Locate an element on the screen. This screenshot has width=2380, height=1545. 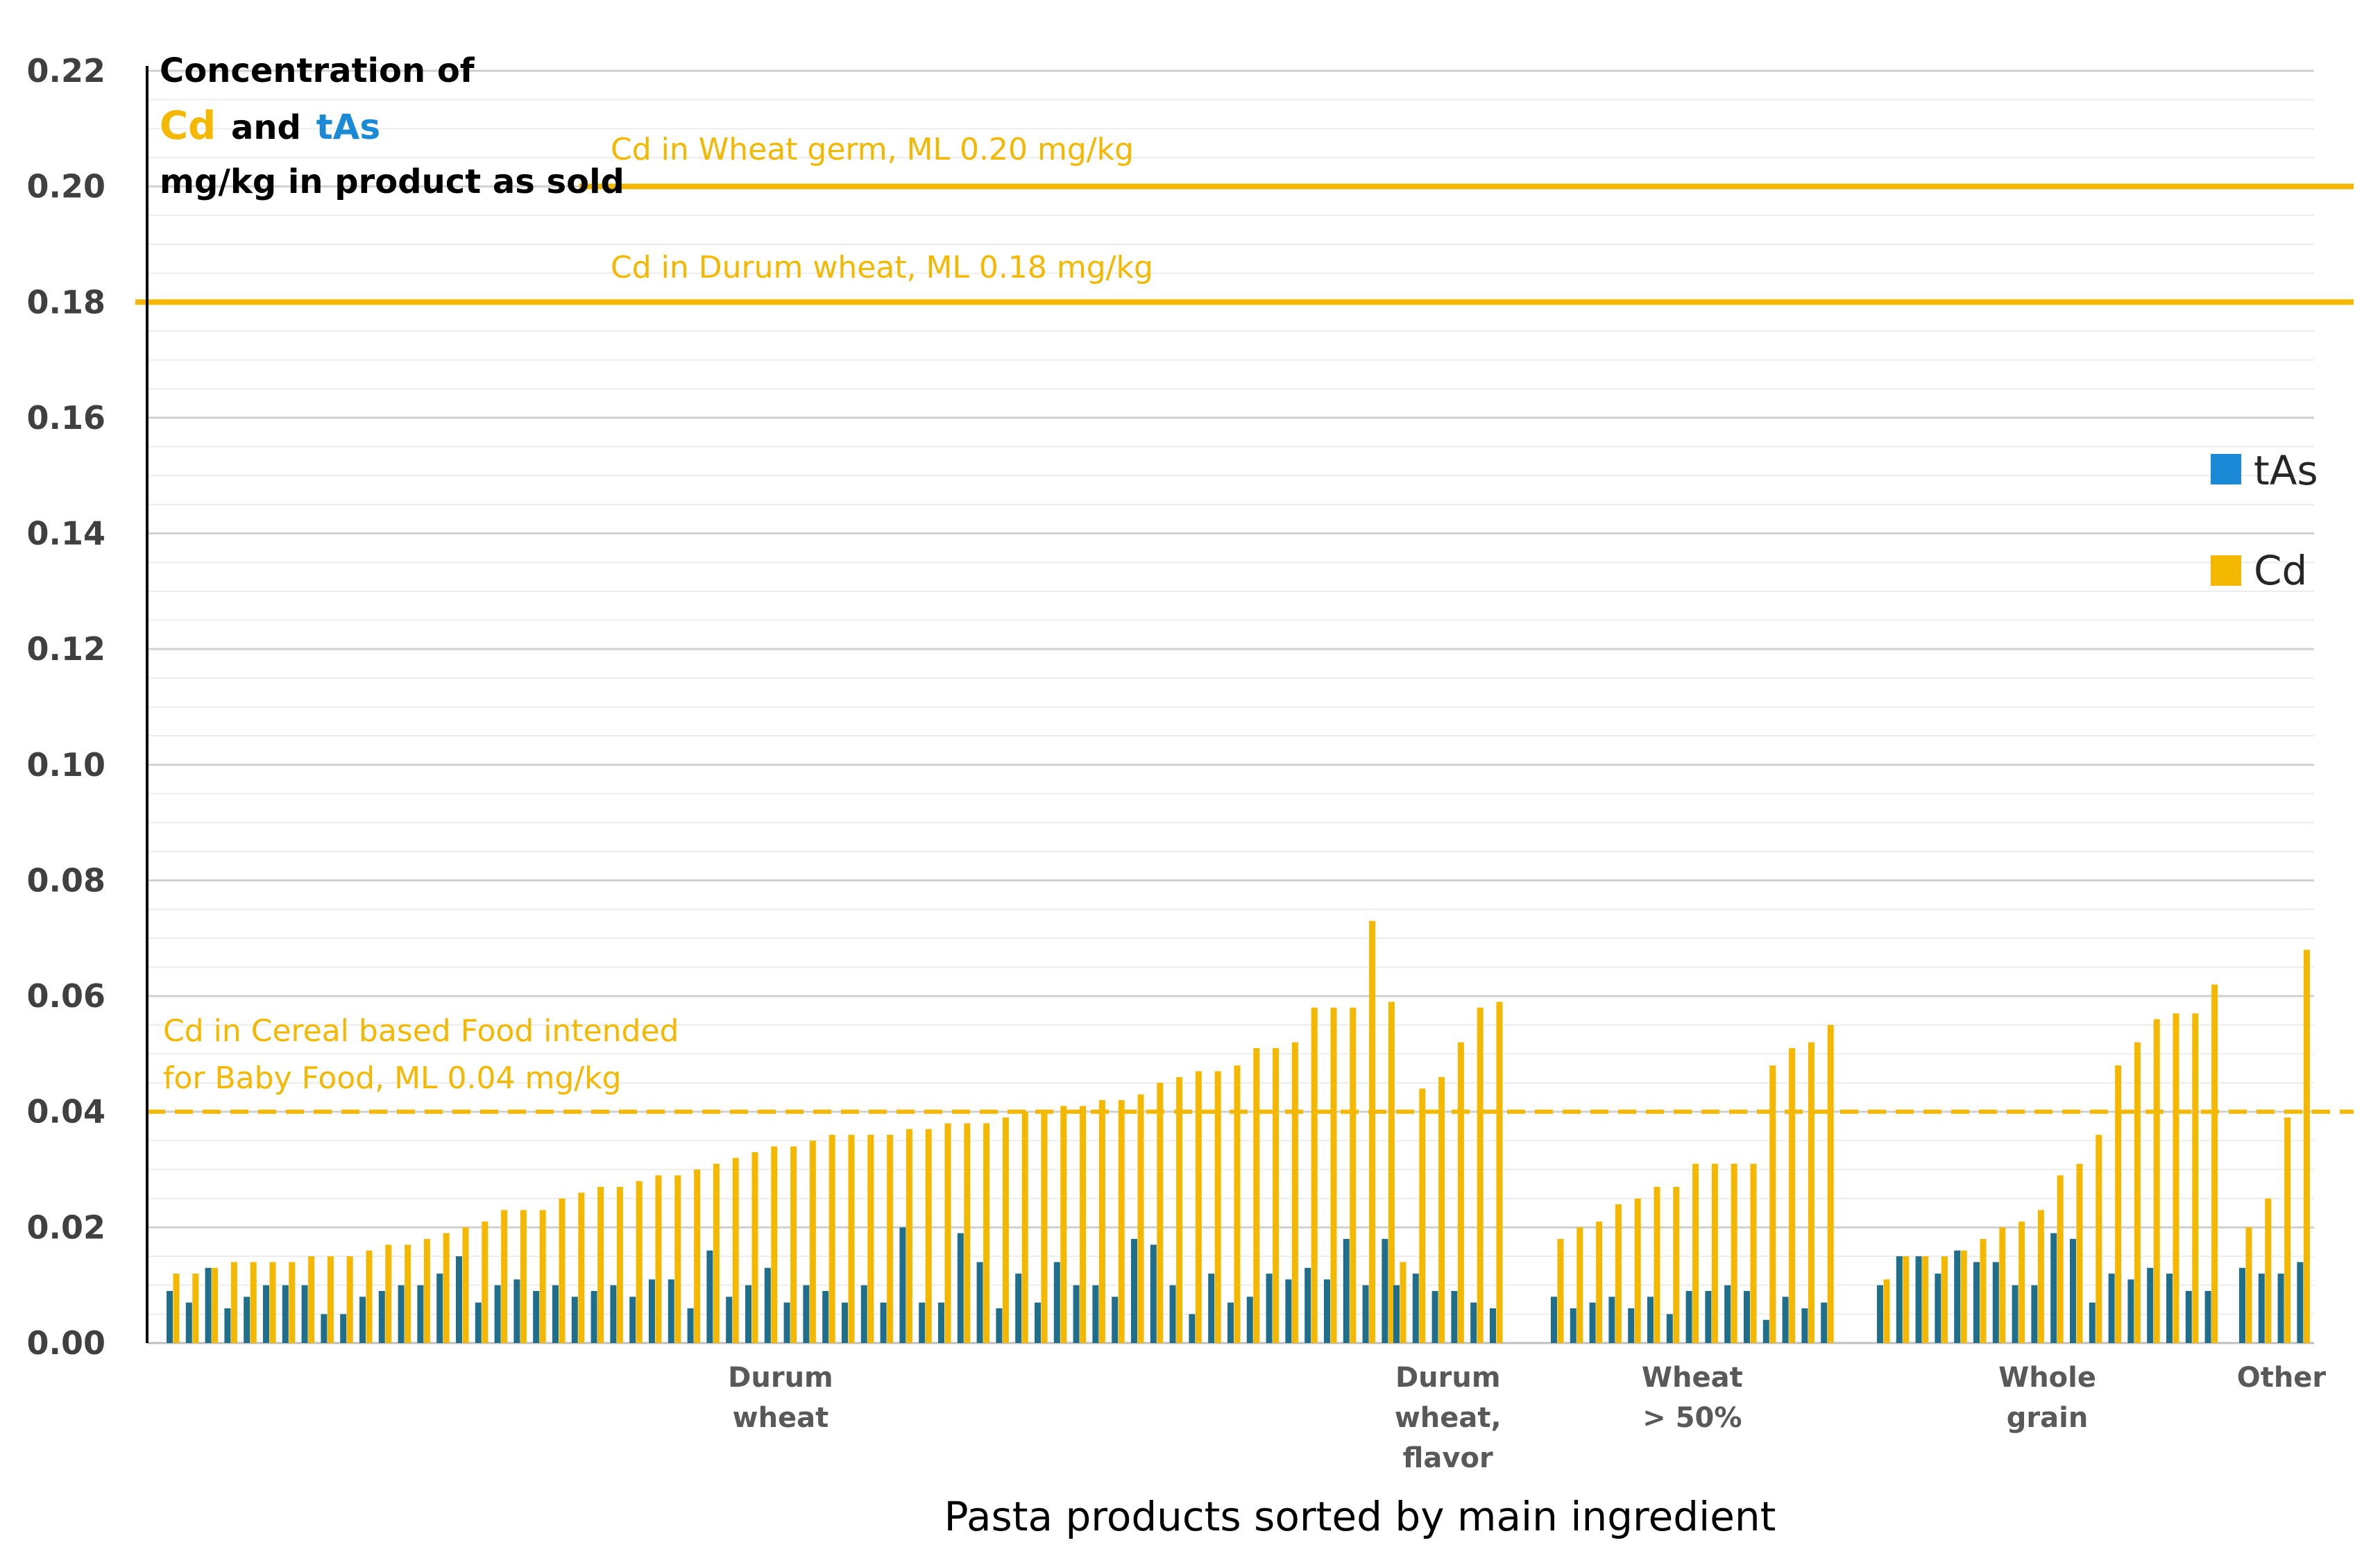
title-line2: Cd and tAs is located at coordinates (270, 126).